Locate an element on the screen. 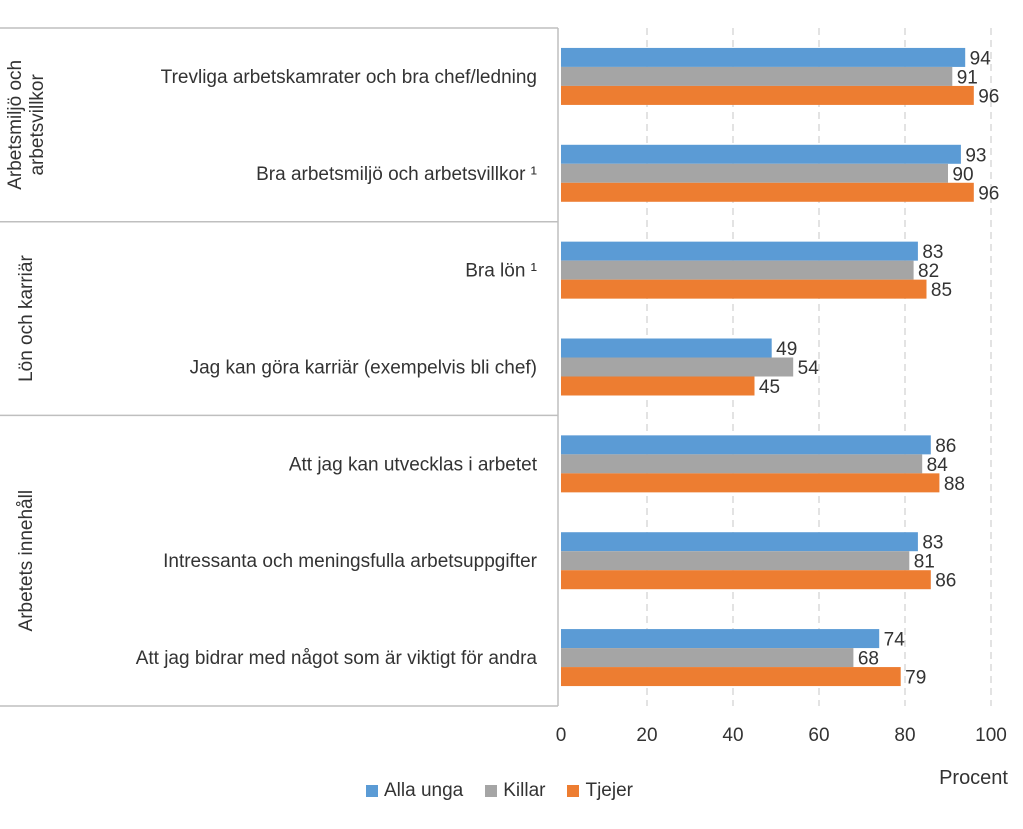 This screenshot has height=829, width=1023. x-tick-label: 60 is located at coordinates (818, 735).